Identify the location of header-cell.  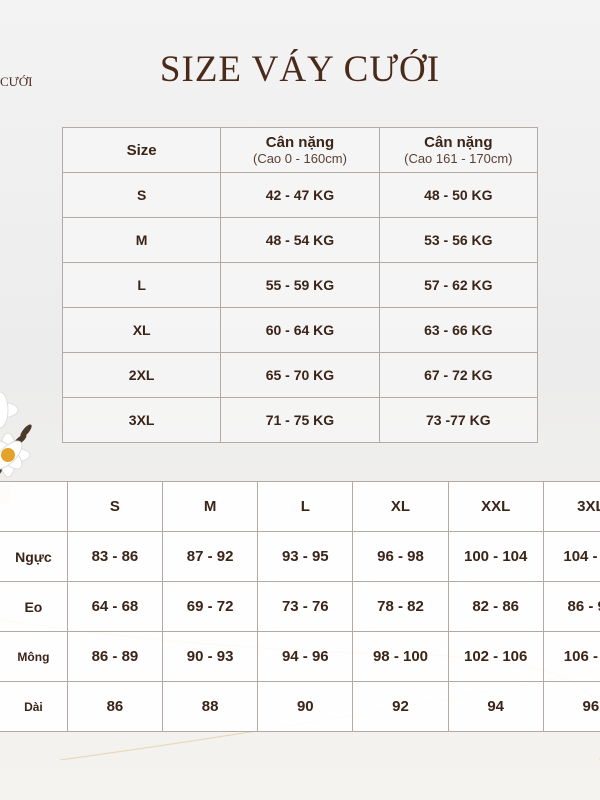
(34, 506).